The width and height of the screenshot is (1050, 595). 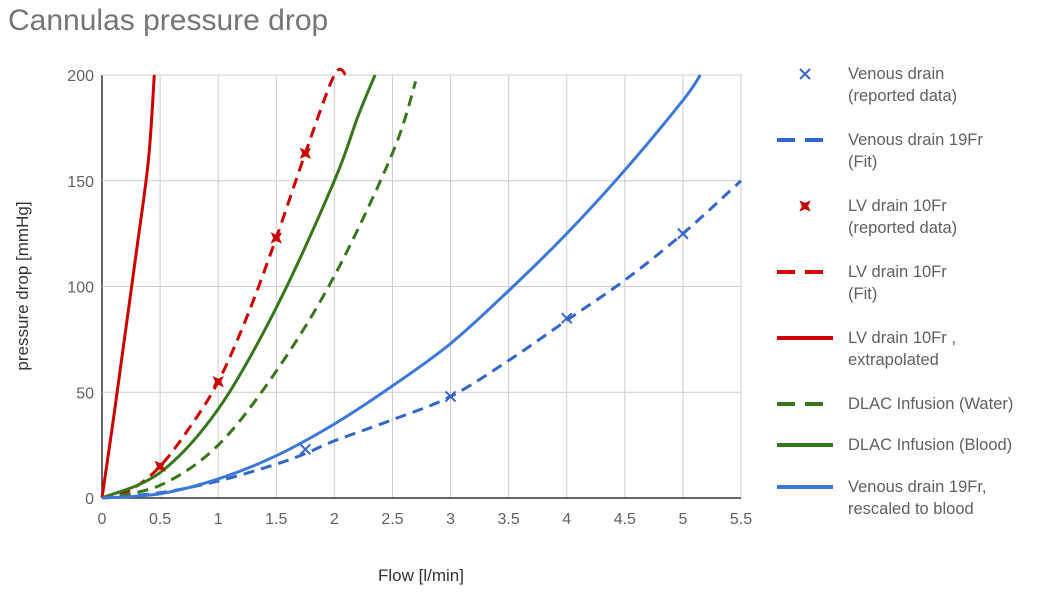 I want to click on x-tick-label: 2, so click(x=334, y=519).